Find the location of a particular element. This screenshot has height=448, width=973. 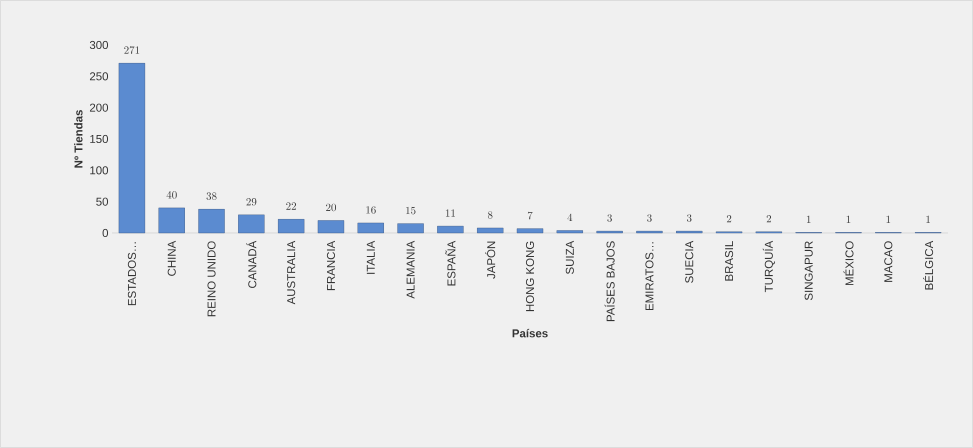

y-tick-label: 50 is located at coordinates (102, 202).